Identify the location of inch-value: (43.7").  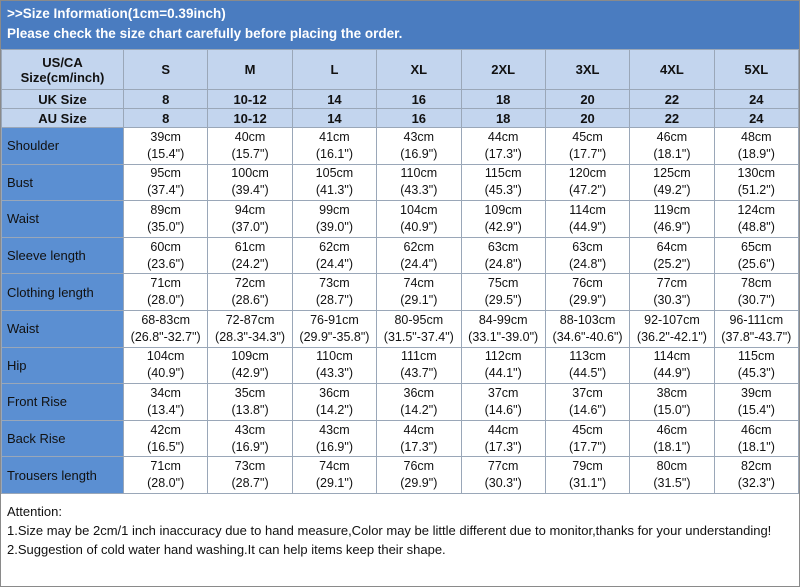
(419, 373).